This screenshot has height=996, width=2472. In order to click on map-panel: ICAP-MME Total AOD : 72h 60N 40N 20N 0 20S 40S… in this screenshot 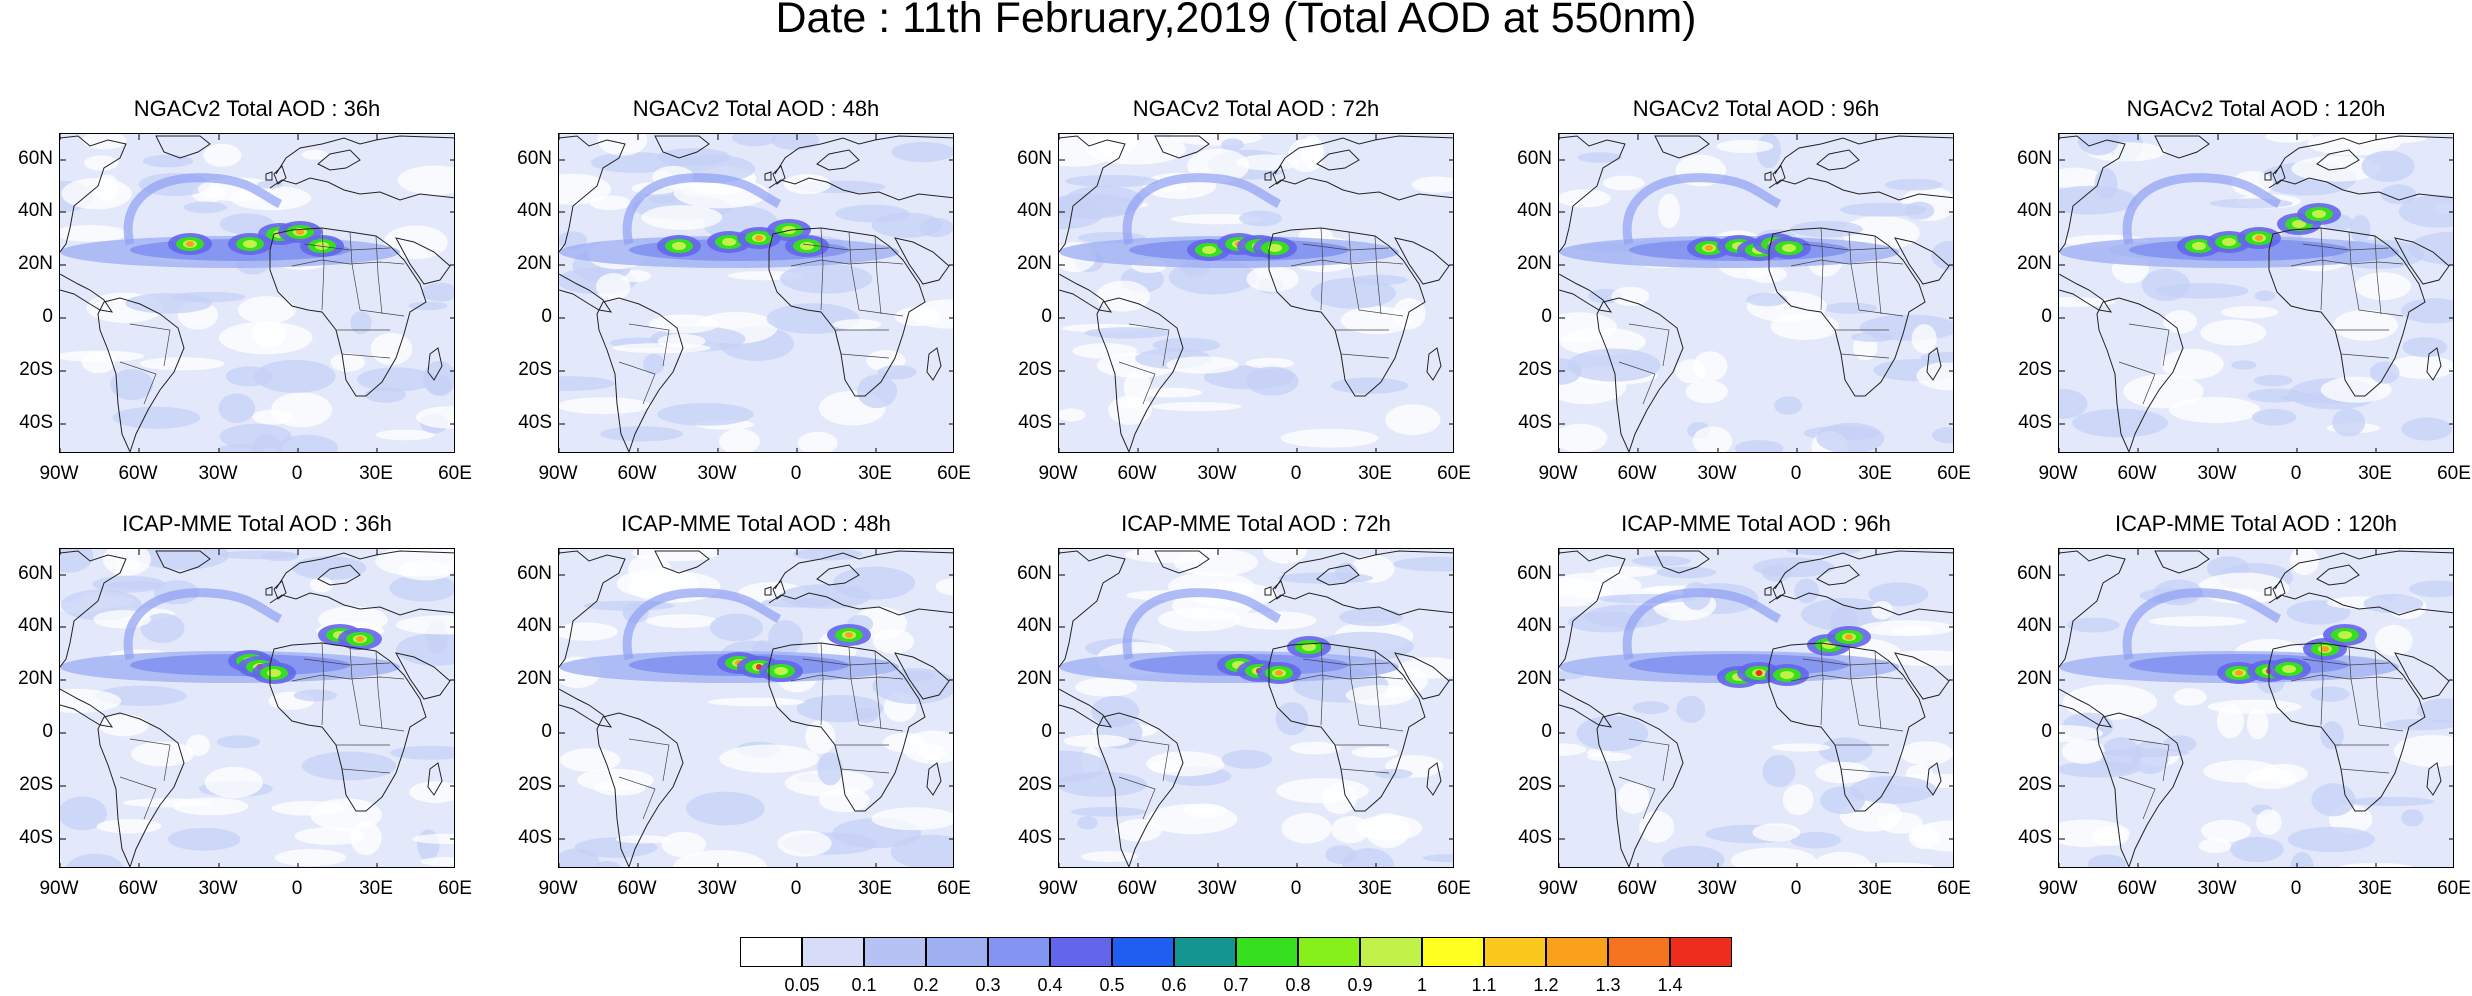, I will do `click(1244, 705)`.